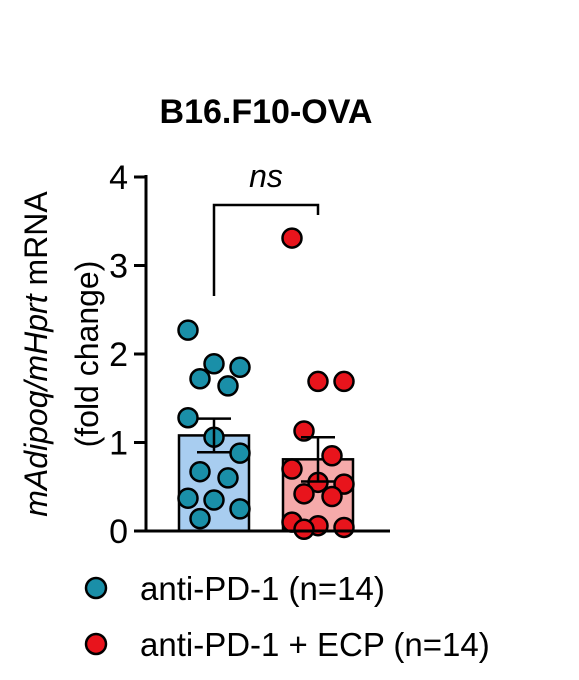  What do you see at coordinates (36, 337) in the screenshot?
I see `y-axis-label-part-2: mHprt` at bounding box center [36, 337].